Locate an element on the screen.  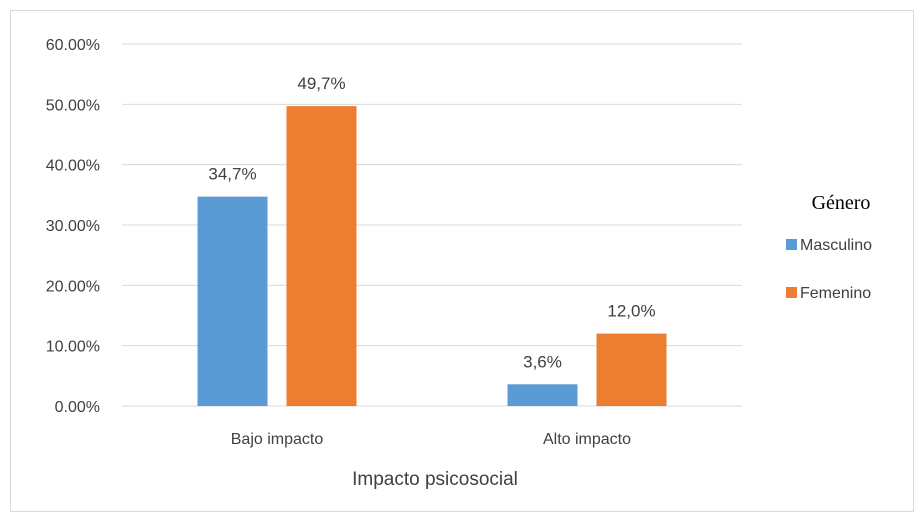
y-tick-label: 30.00% is located at coordinates (73, 226).